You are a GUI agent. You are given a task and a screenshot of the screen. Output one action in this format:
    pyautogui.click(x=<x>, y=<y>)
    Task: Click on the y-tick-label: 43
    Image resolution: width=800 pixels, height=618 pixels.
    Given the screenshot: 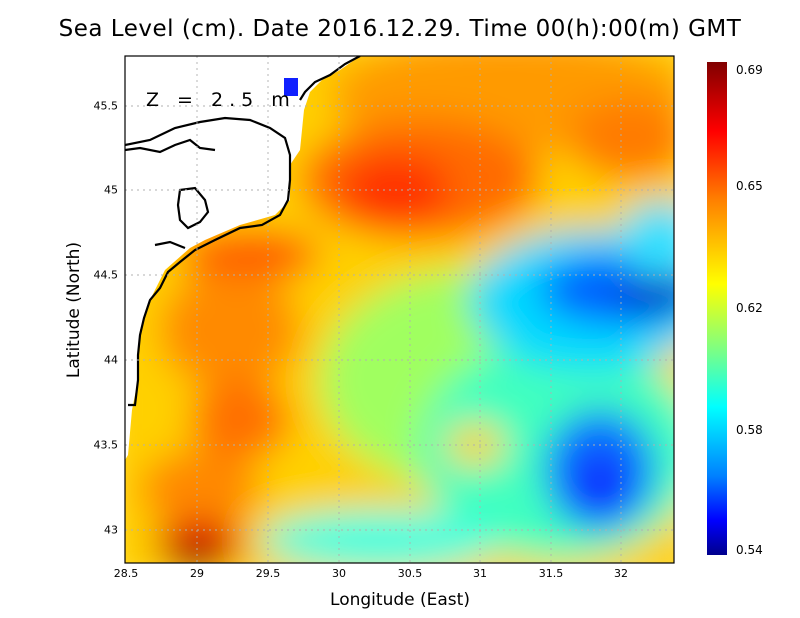 What is the action you would take?
    pyautogui.click(x=111, y=530)
    